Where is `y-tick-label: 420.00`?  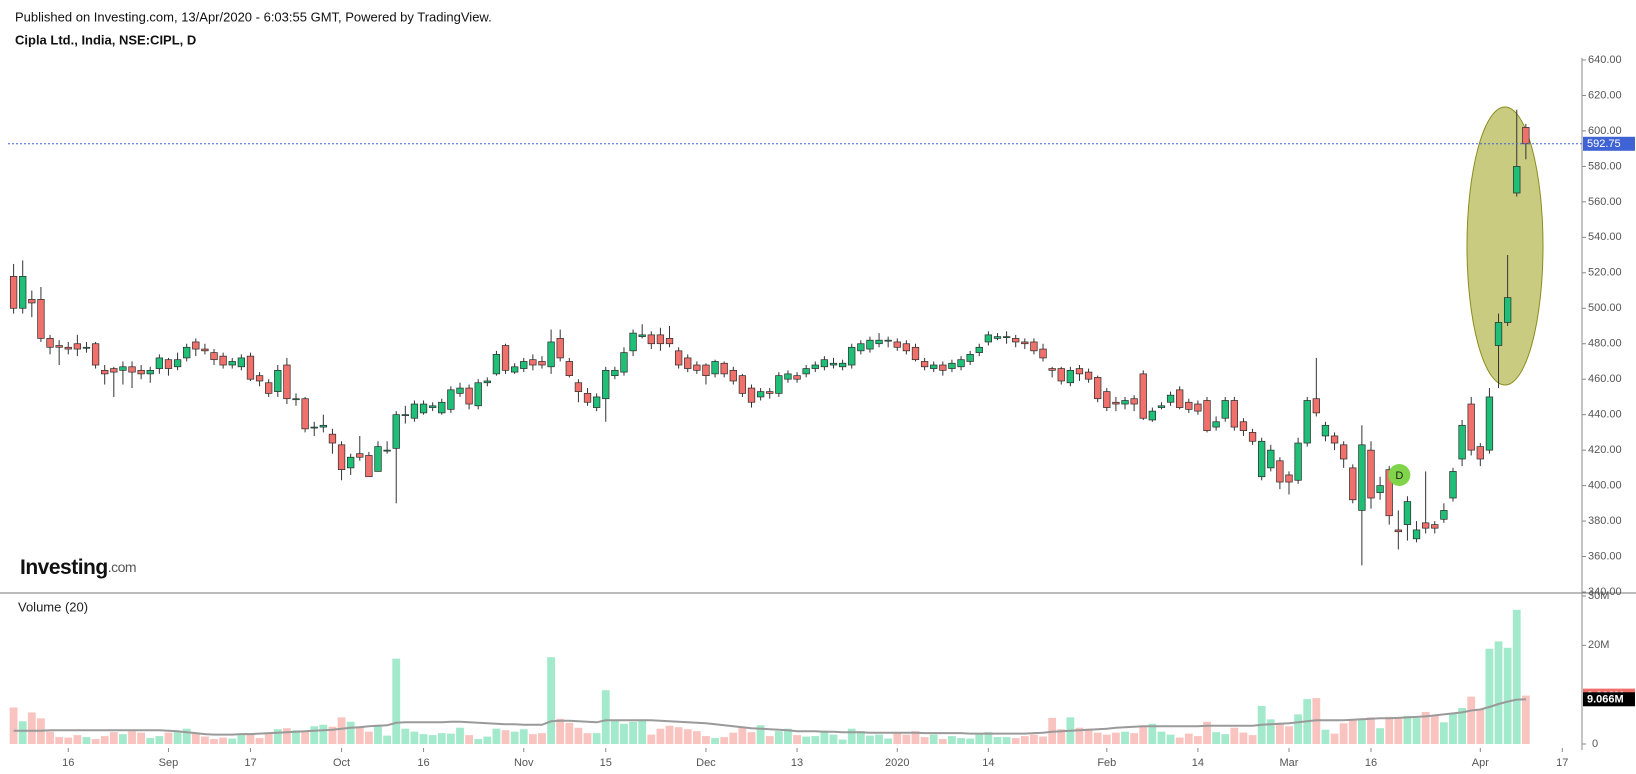
y-tick-label: 420.00 is located at coordinates (1605, 450).